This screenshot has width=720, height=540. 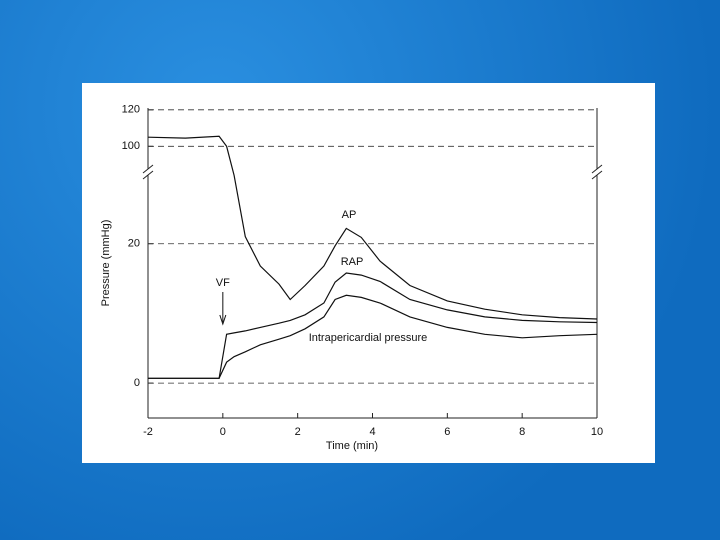 I want to click on x-tick-label: 10, so click(x=597, y=432).